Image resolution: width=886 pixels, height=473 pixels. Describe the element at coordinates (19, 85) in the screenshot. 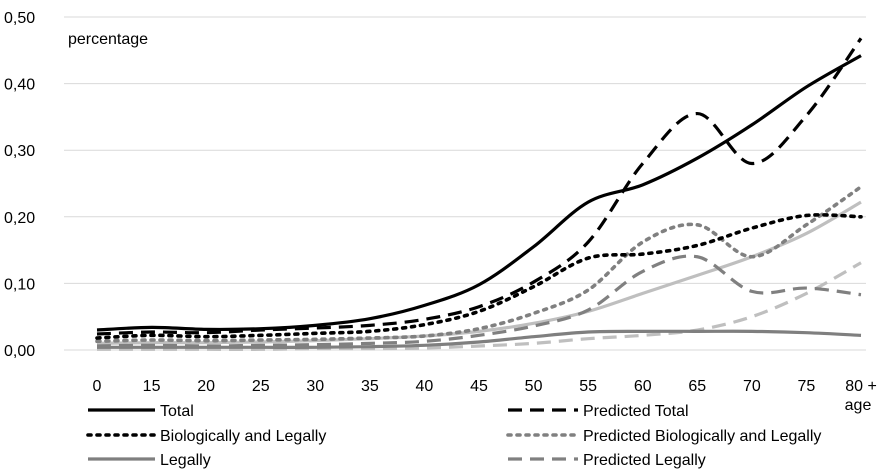

I see `y-tick-label: 0,40` at that location.